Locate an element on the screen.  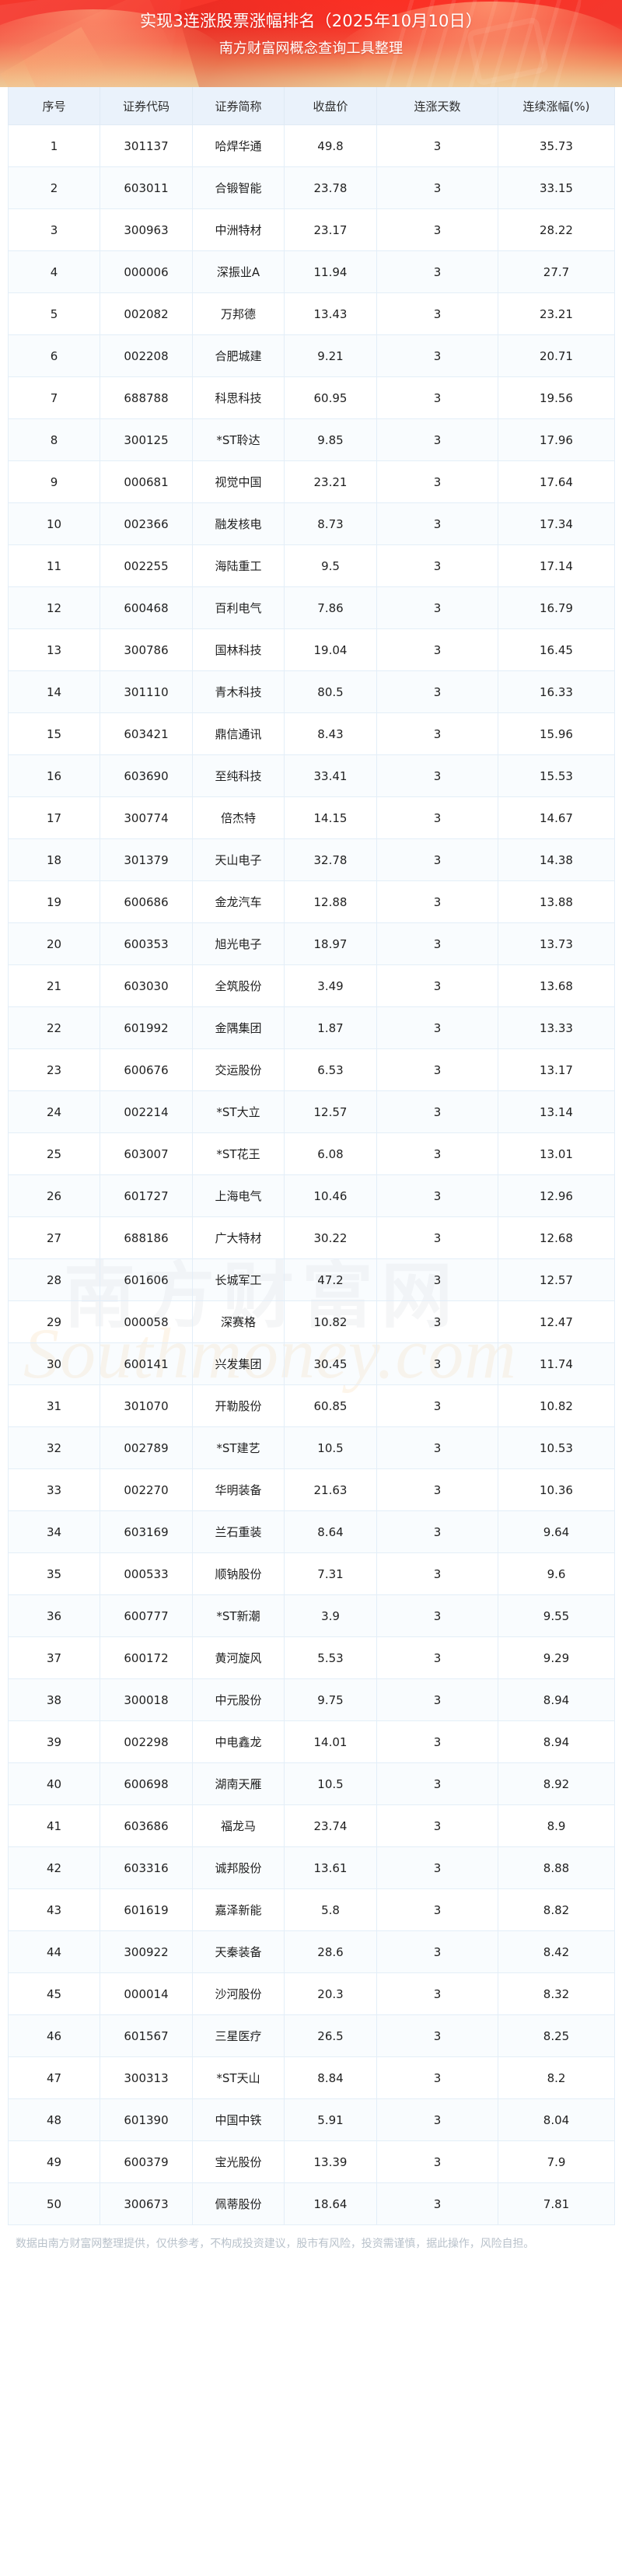
table-row: 33 002270 华明装备 21.63 3 10.36 is located at coordinates (311, 1489).